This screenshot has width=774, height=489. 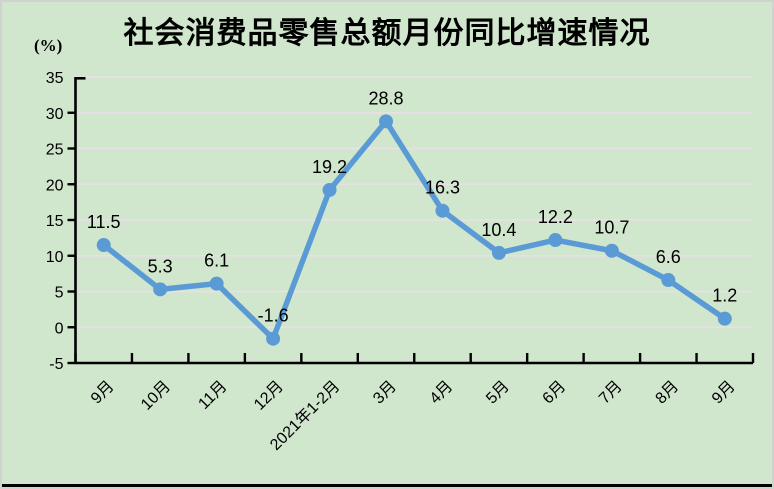 I want to click on data-point-label: 10.4, so click(x=498, y=230).